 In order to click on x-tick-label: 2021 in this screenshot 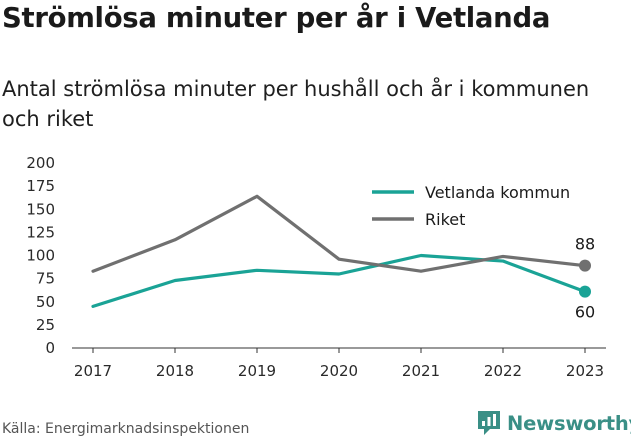, I will do `click(421, 371)`.